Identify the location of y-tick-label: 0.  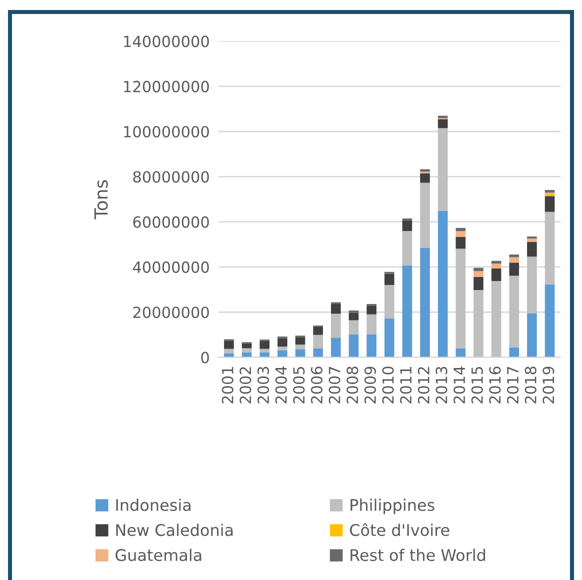
(205, 358).